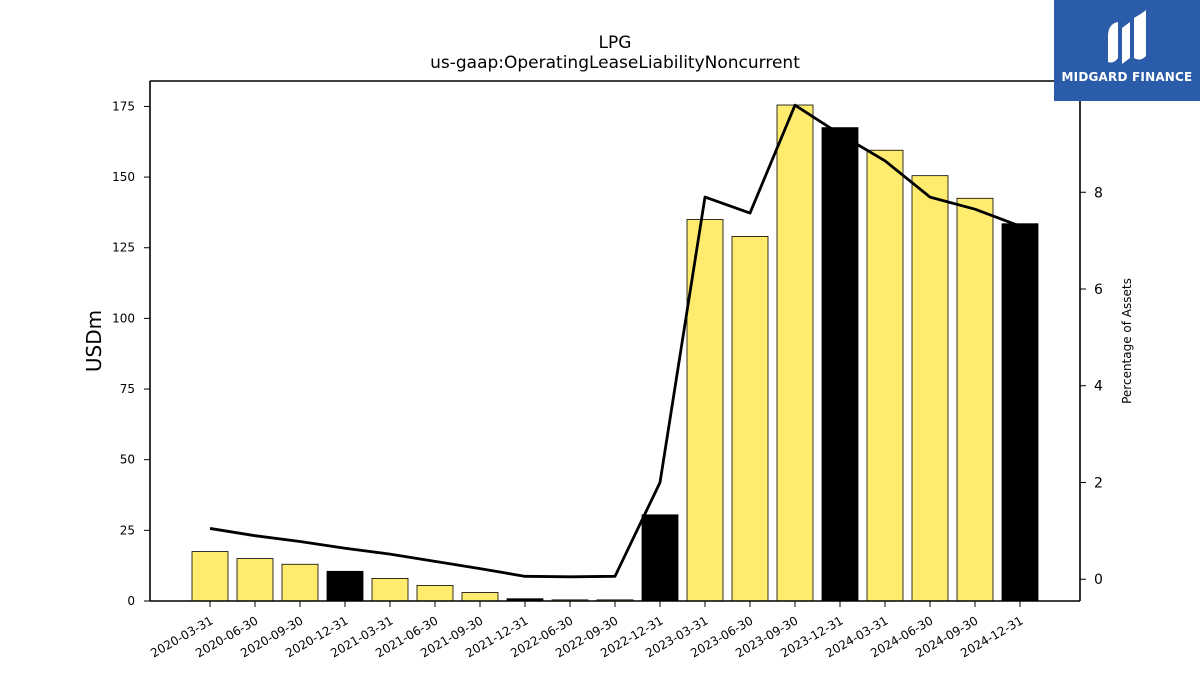 The image size is (1200, 675). Describe the element at coordinates (131, 601) in the screenshot. I see `y-tick-label: 0` at that location.